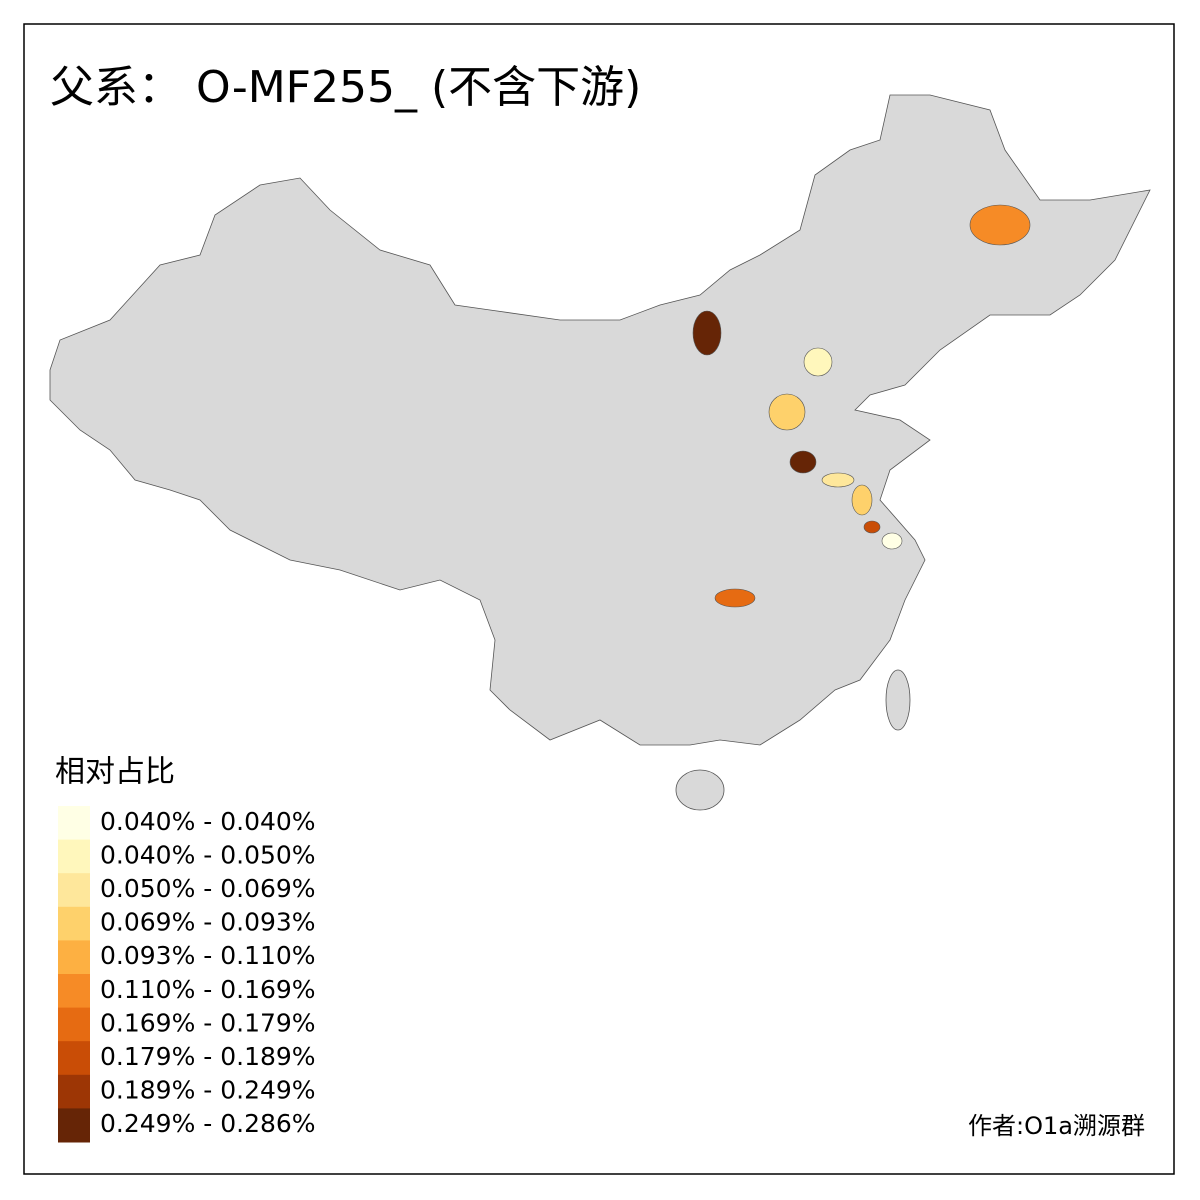 This screenshot has height=1200, width=1200. Describe the element at coordinates (345, 87) in the screenshot. I see `map-title: 父系： O-MF255_ (不含下游)` at that location.